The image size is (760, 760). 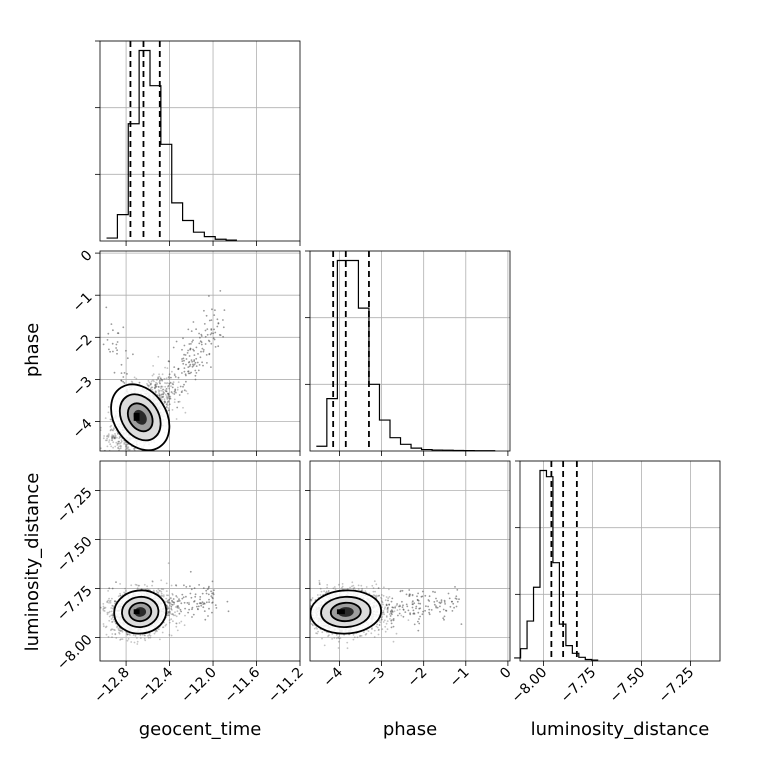 What do you see at coordinates (556, 565) in the screenshot?
I see `histogram-luminosity_distance` at bounding box center [556, 565].